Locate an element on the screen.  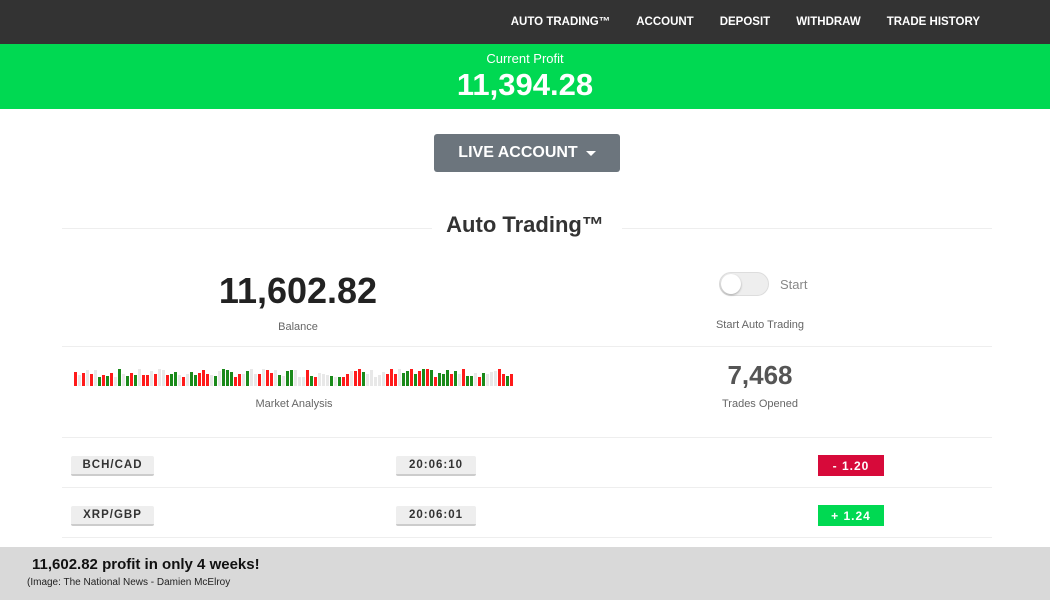
auto-trading-toggle is located at coordinates (744, 284).